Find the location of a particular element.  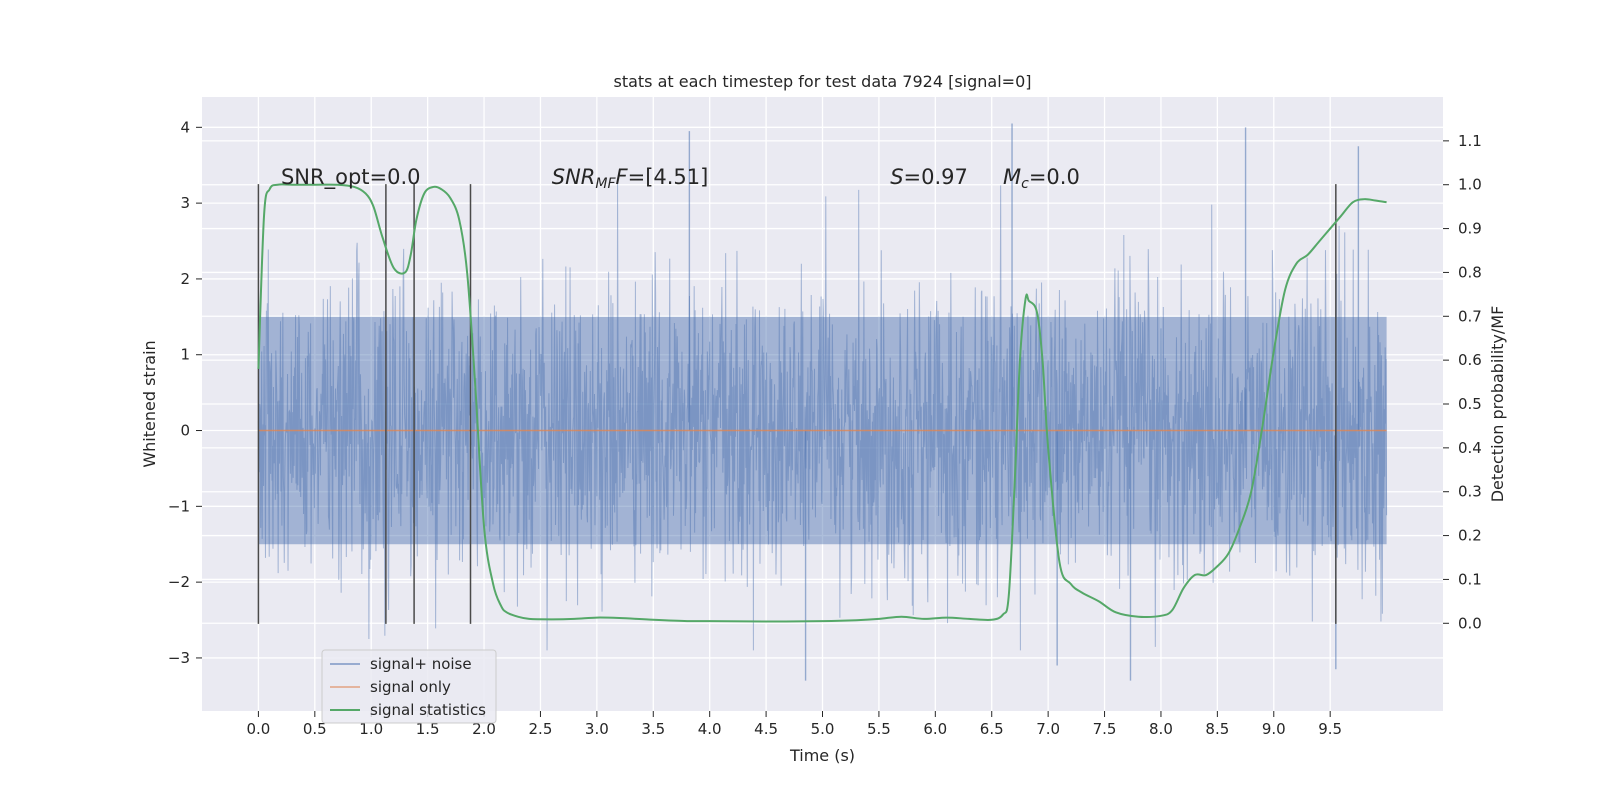

y-right-tick-label: 0.1 is located at coordinates (1470, 579).